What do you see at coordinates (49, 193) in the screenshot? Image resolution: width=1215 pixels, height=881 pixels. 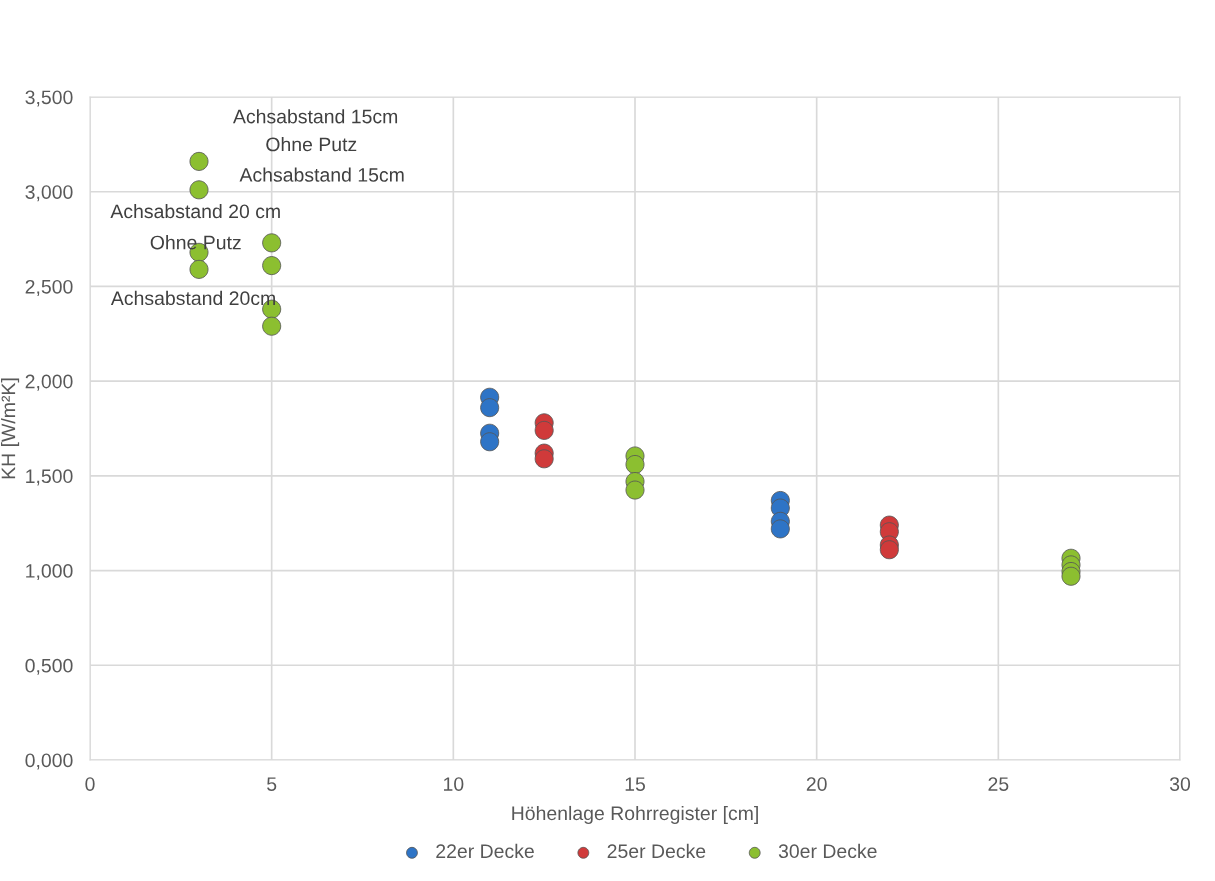 I see `y-tick-label: 3,000` at bounding box center [49, 193].